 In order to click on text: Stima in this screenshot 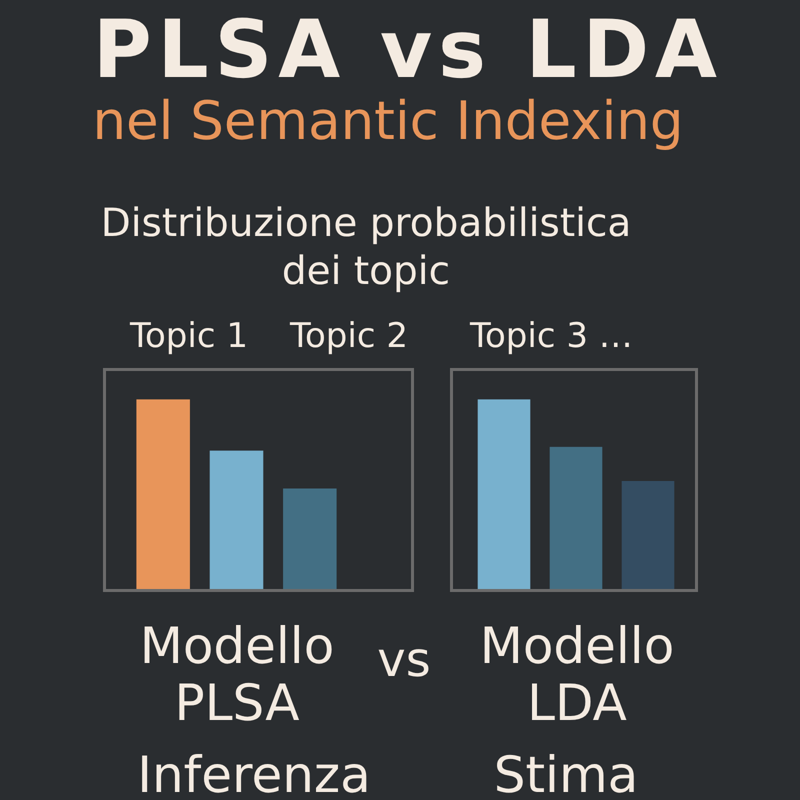, I will do `click(566, 773)`.